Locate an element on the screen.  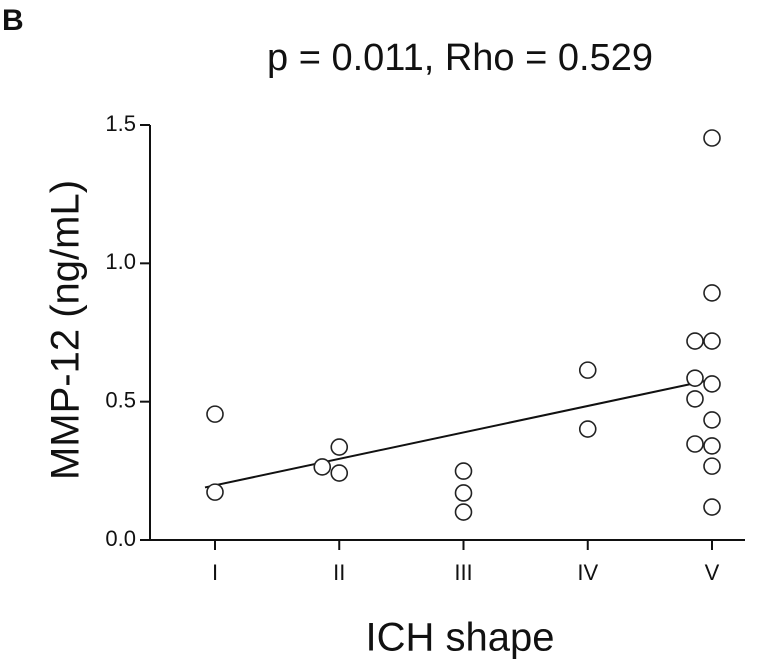
x-tick-label: III is located at coordinates (463, 572).